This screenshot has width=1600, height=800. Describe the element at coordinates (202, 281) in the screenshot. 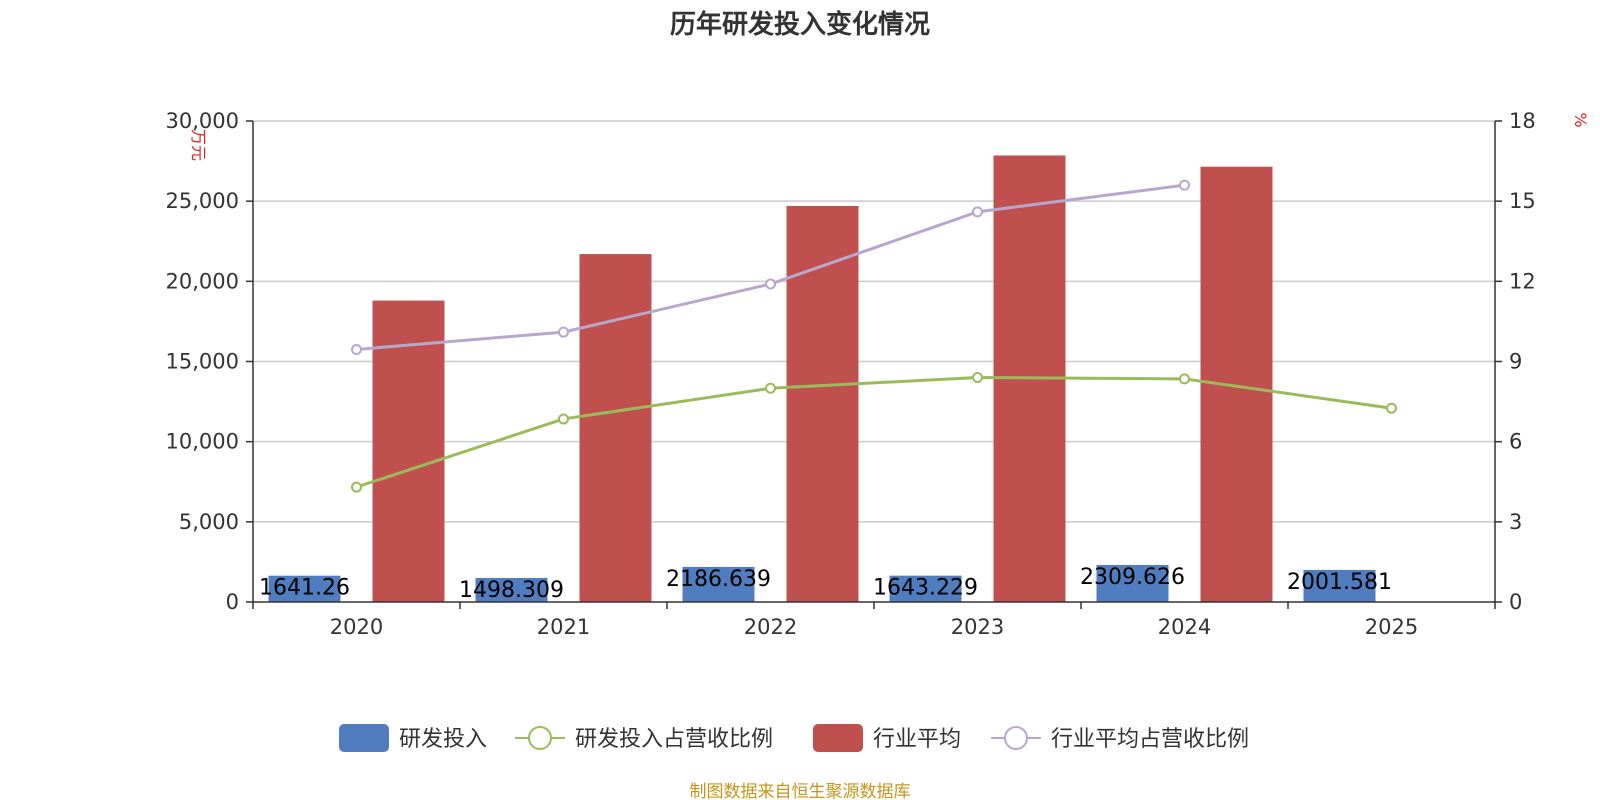

I see `left-axis-tick-label: 20,000` at that location.